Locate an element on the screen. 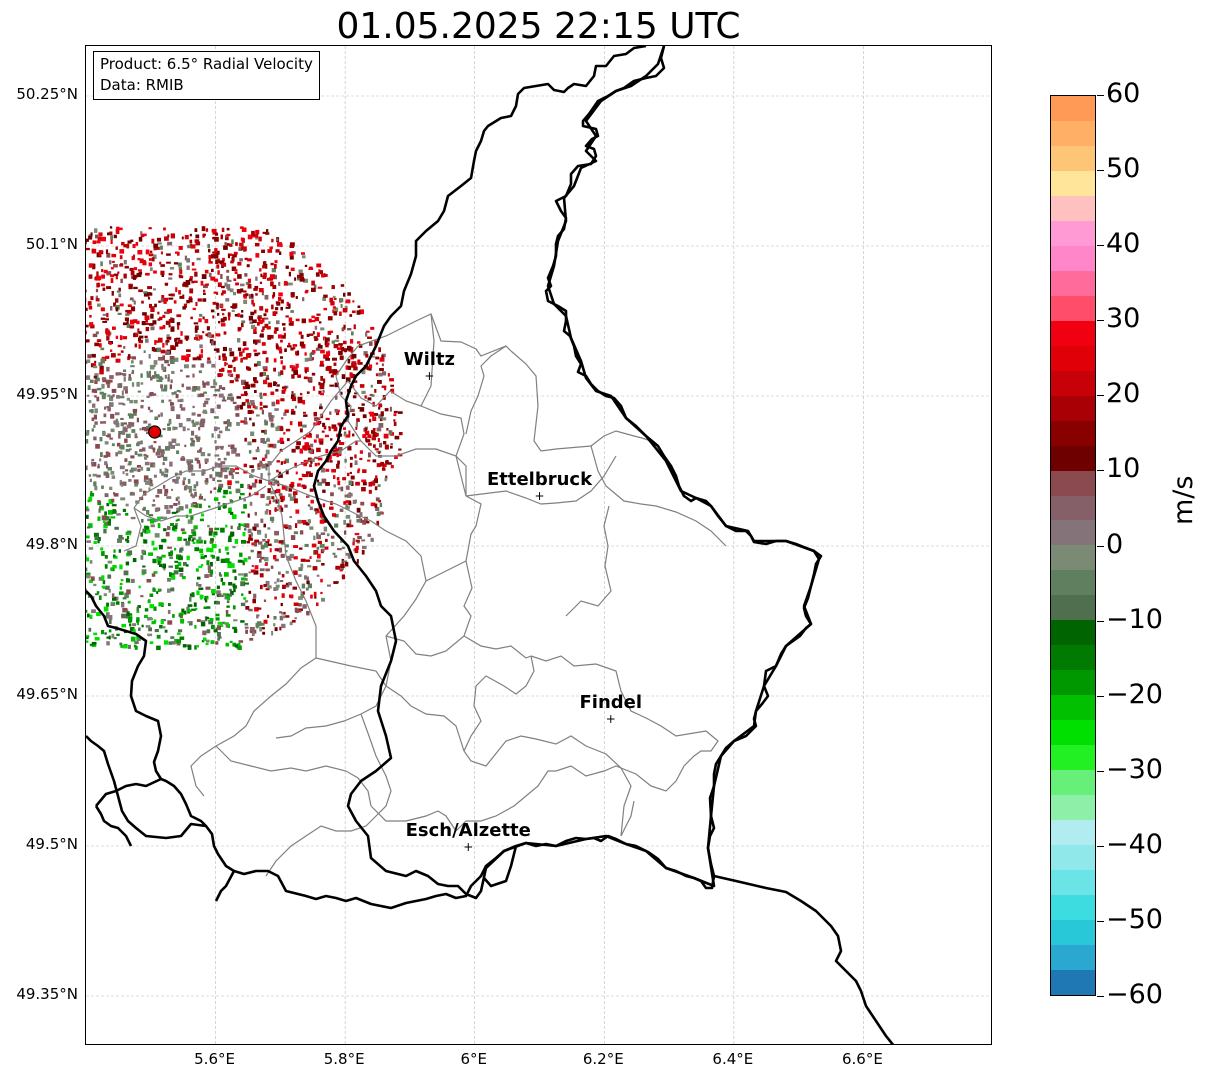 This screenshot has height=1081, width=1207. colorbar-unit-label: m/s is located at coordinates (1183, 500).